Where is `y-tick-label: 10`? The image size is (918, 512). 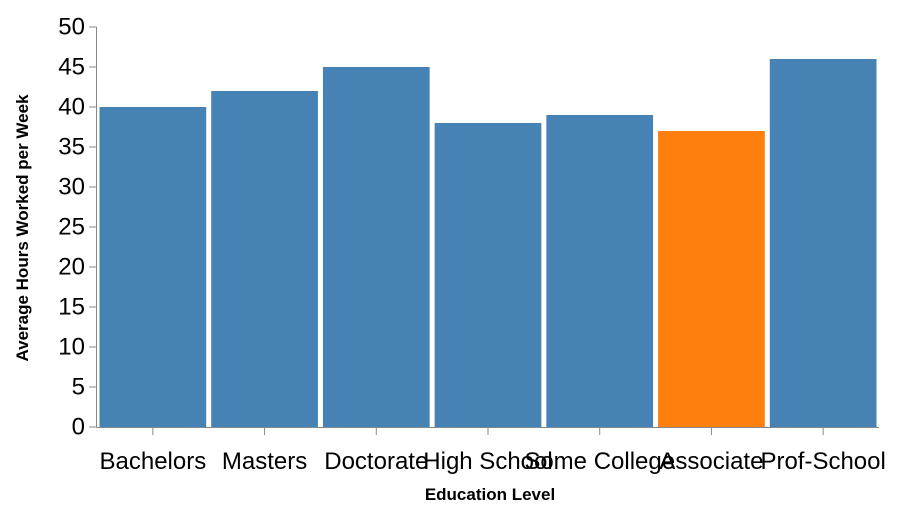
y-tick-label: 10 is located at coordinates (71, 347).